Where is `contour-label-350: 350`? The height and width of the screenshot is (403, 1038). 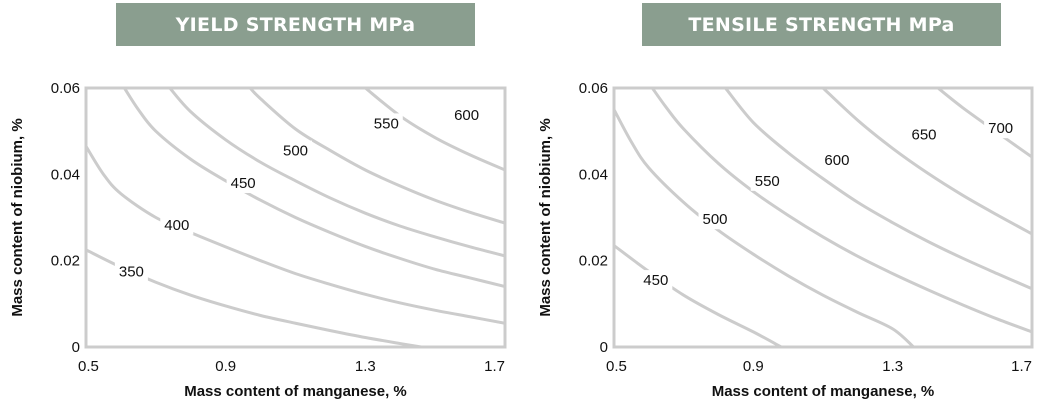 contour-label-350: 350 is located at coordinates (131, 271).